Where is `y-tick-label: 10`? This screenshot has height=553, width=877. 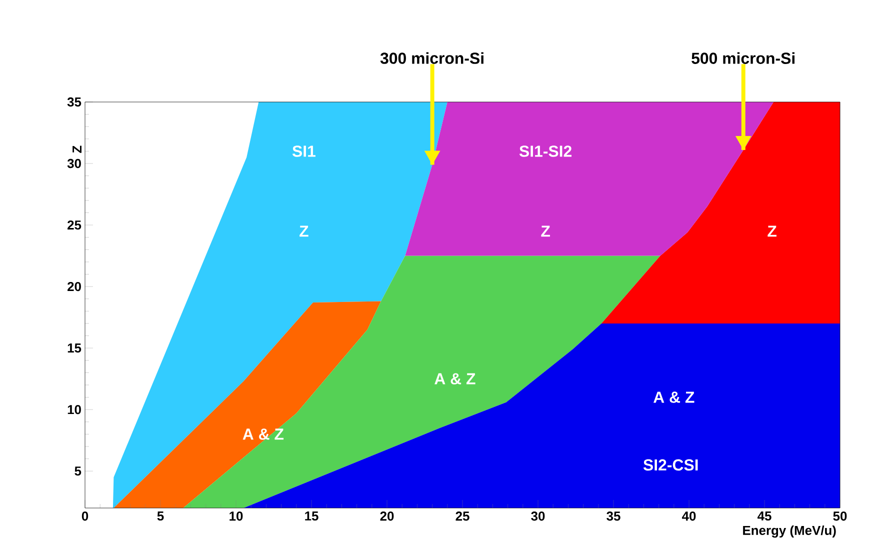
y-tick-label: 10 is located at coordinates (74, 409).